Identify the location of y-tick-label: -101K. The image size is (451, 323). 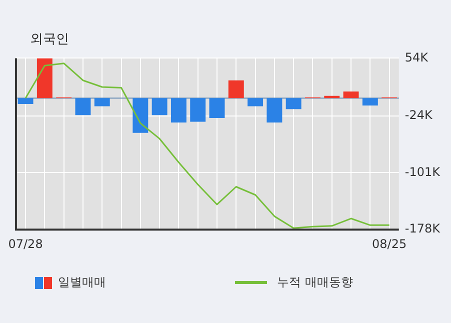
(423, 171).